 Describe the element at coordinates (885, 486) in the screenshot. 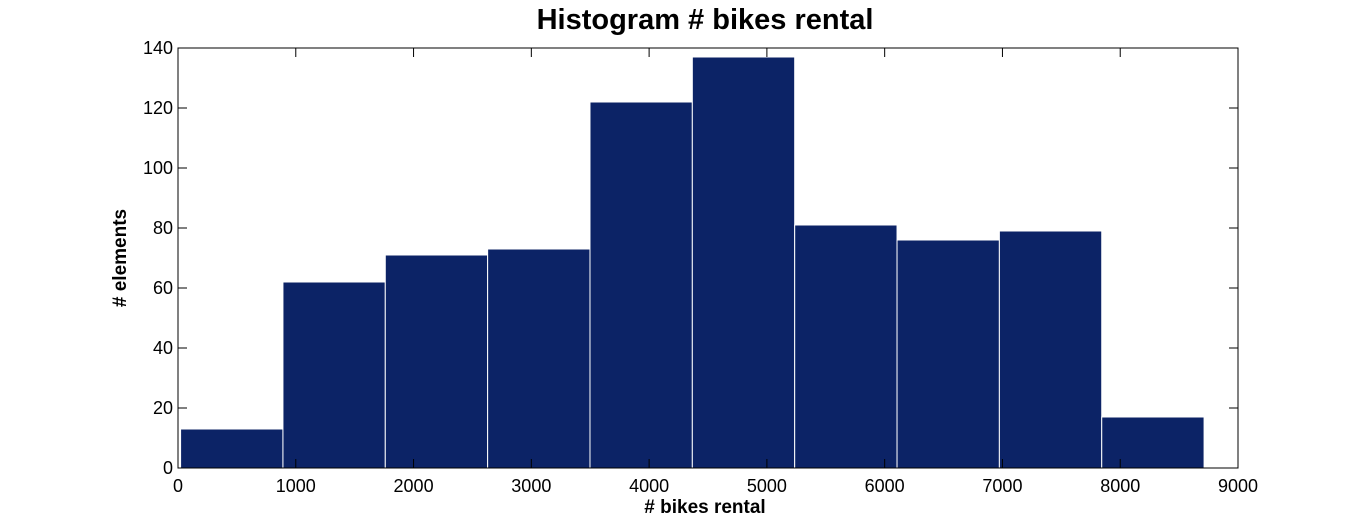

I see `x-tick-label: 6000` at that location.